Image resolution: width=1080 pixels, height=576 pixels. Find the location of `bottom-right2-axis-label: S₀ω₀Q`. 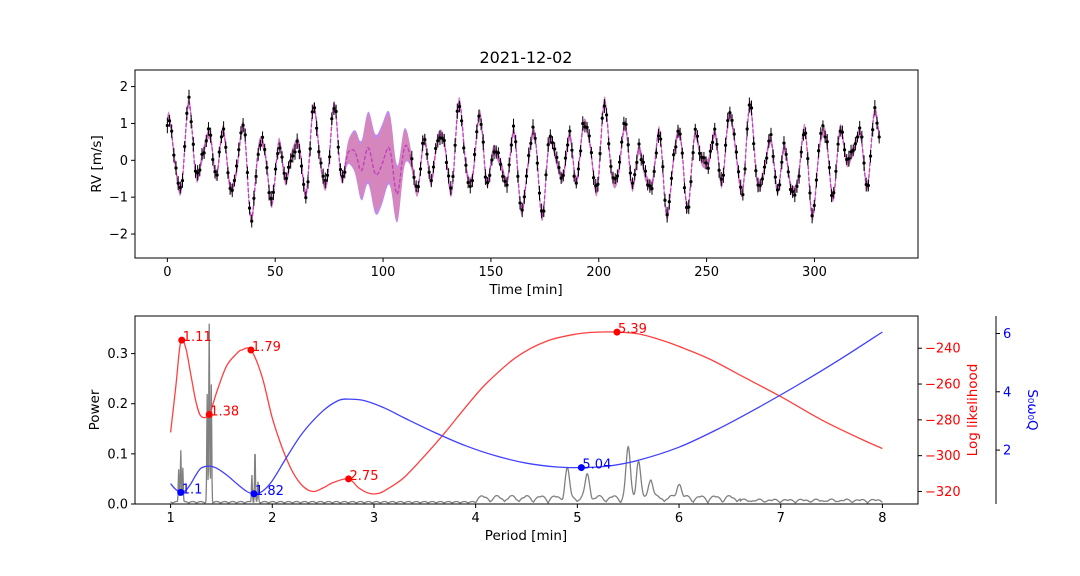

bottom-right2-axis-label: S₀ω₀Q is located at coordinates (1032, 409).